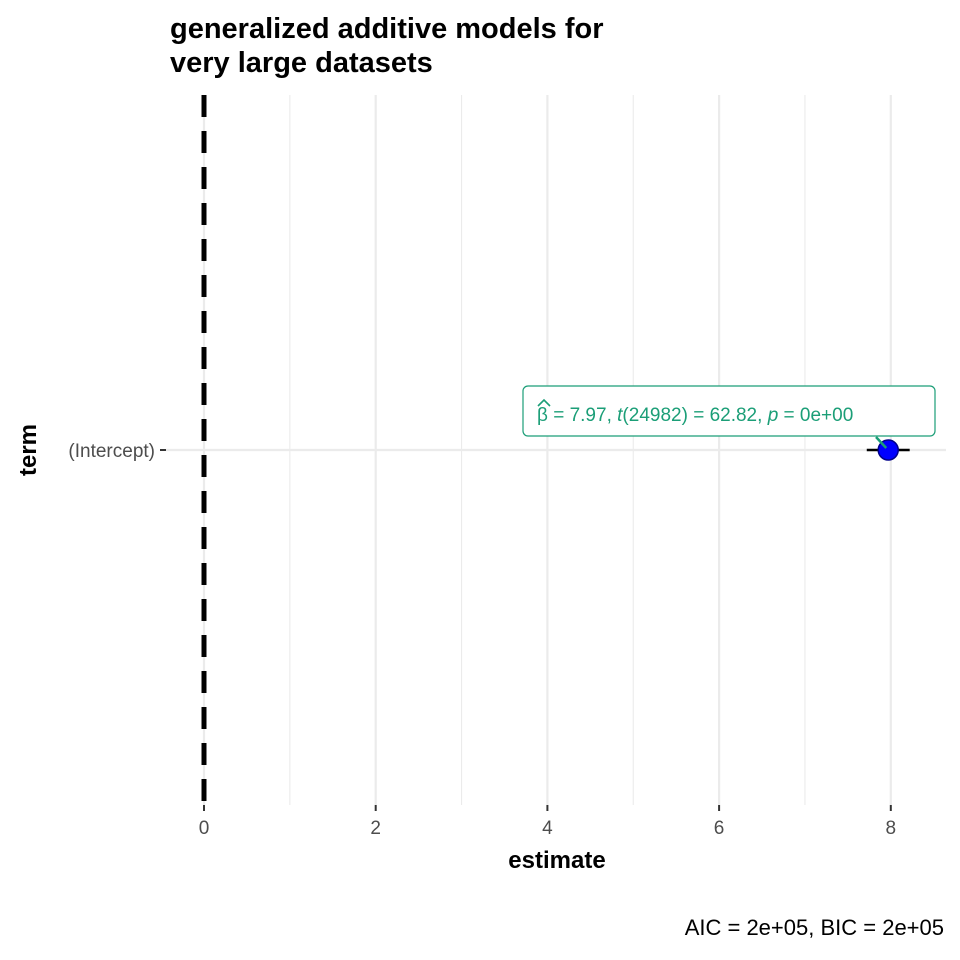  What do you see at coordinates (204, 828) in the screenshot?
I see `x-tick-label: 0` at bounding box center [204, 828].